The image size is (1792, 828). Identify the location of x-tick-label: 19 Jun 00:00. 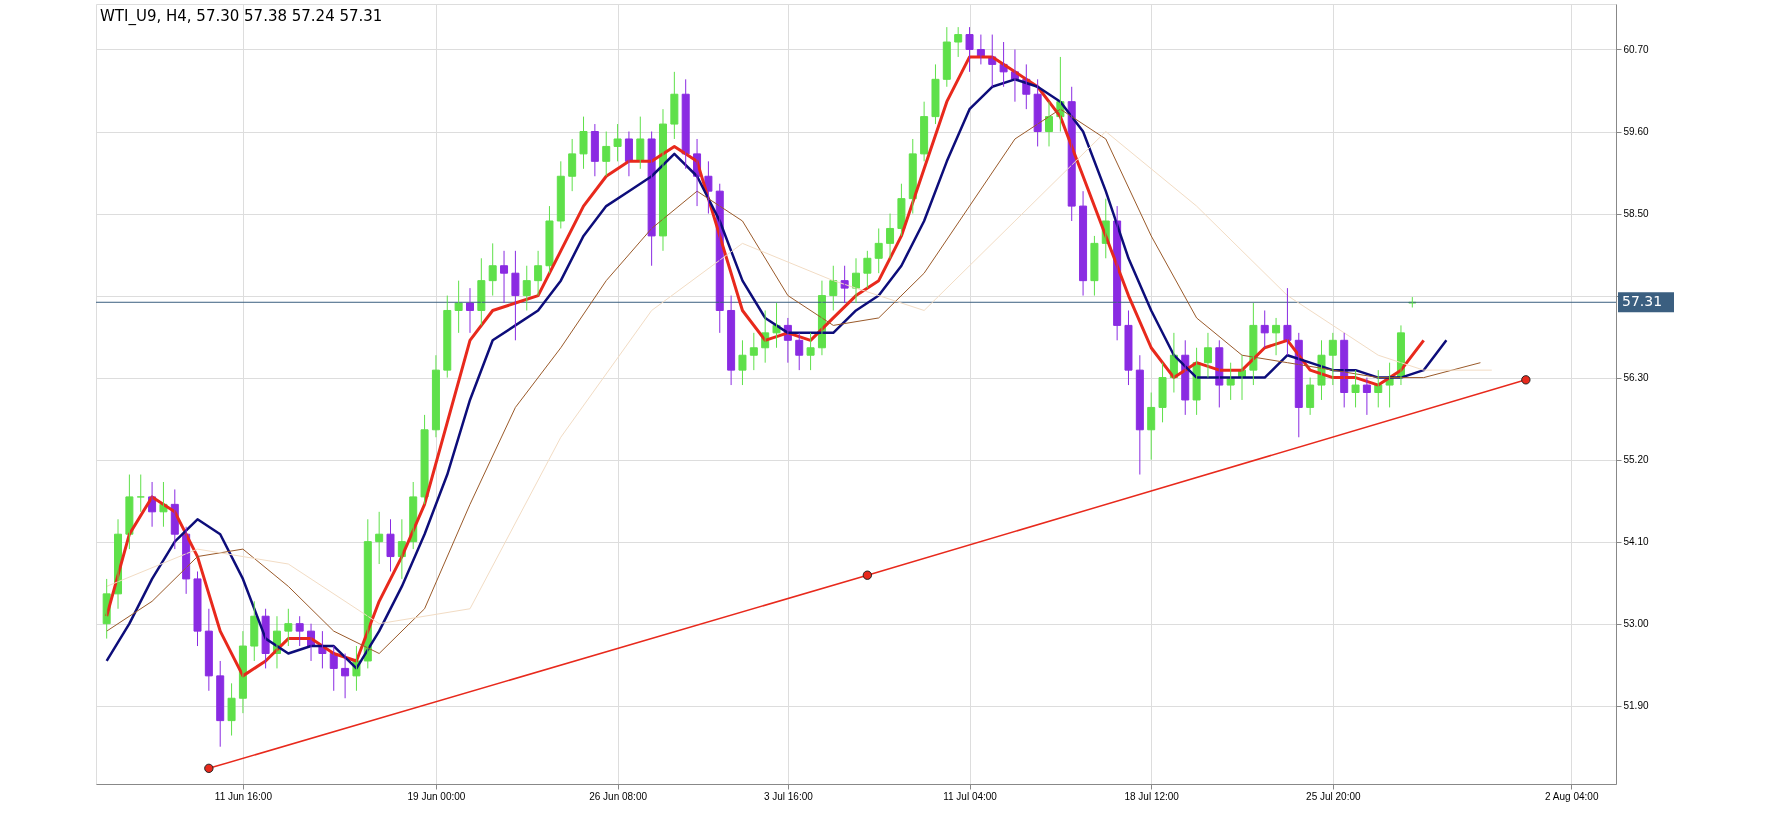
(436, 796).